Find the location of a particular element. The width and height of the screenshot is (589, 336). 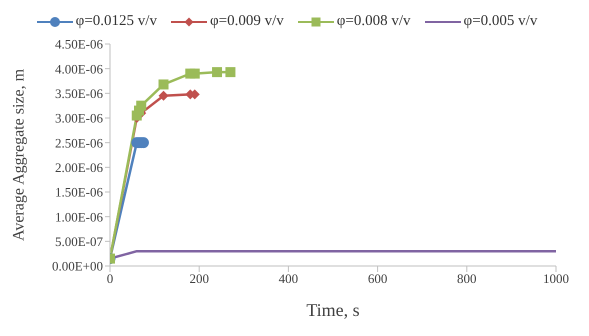

x-tick-label: 400 is located at coordinates (288, 278).